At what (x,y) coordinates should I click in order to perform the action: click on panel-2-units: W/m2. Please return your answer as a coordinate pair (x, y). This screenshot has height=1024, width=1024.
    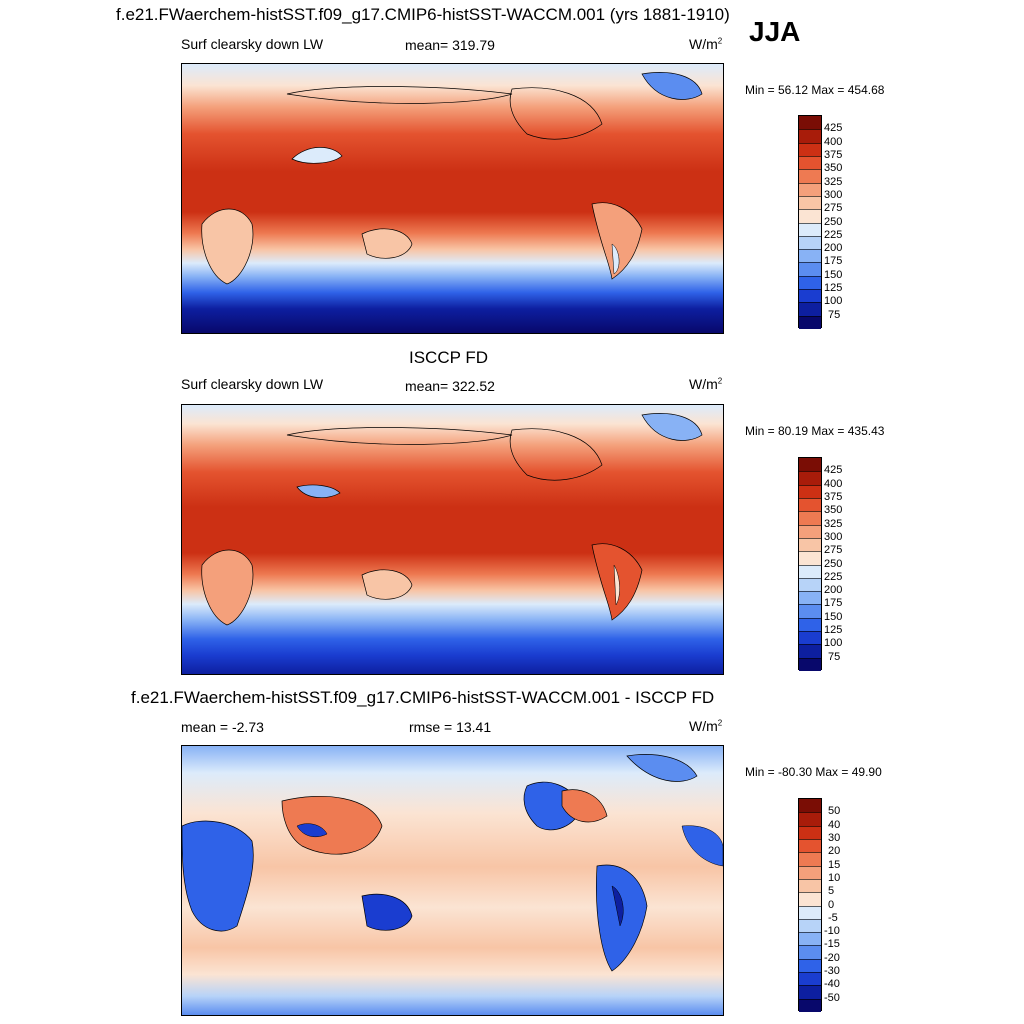
    Looking at the image, I should click on (706, 384).